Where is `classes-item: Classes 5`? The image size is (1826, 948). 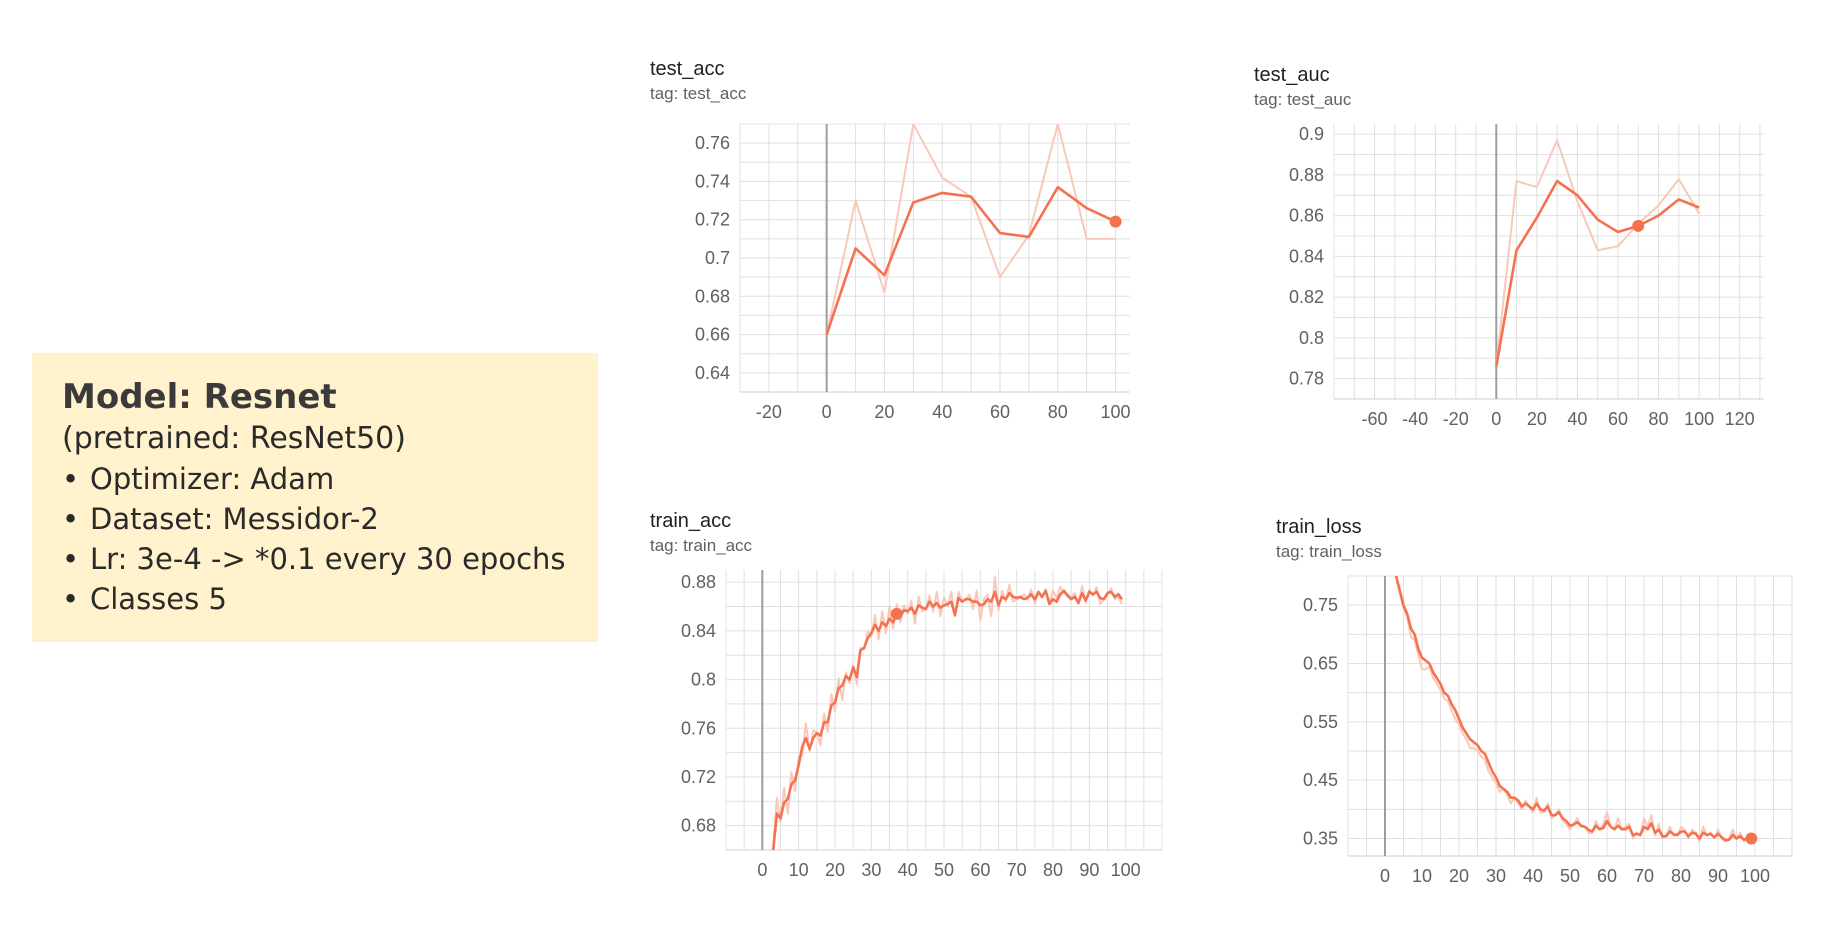
classes-item: Classes 5 is located at coordinates (315, 599).